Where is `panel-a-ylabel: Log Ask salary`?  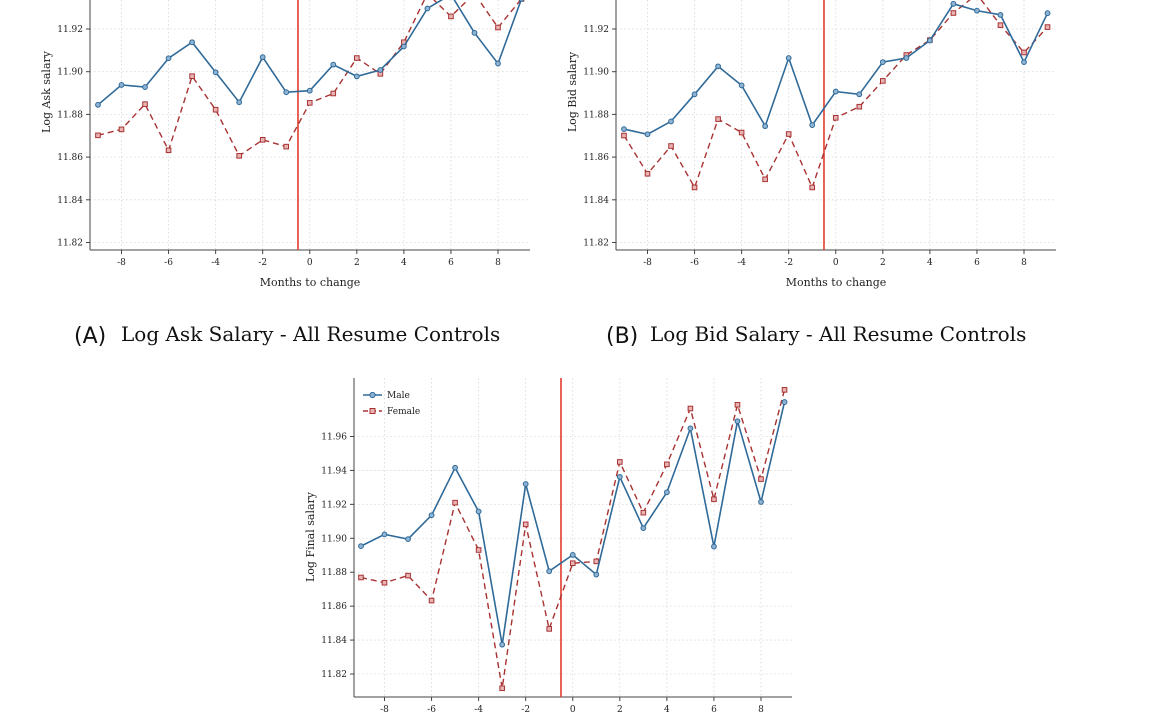
panel-a-ylabel: Log Ask salary is located at coordinates (46, 91).